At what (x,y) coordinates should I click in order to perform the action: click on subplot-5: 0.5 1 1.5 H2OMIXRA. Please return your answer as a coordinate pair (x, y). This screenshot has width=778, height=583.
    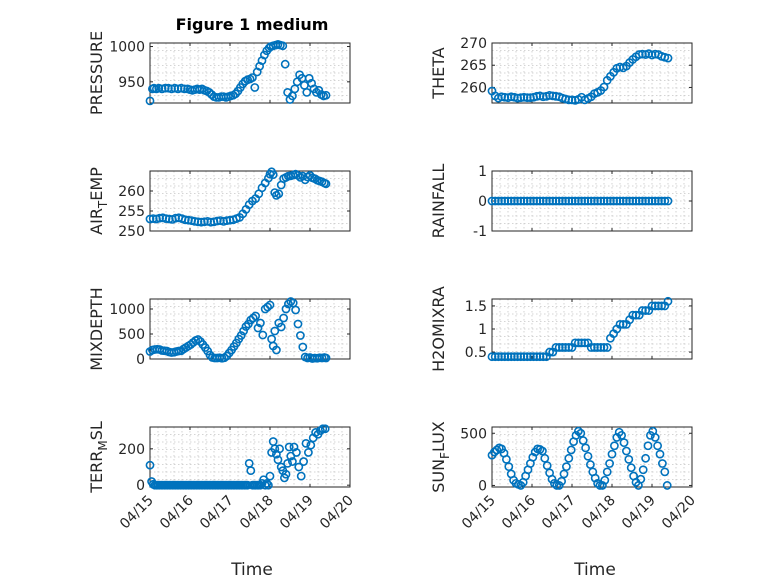
    Looking at the image, I should click on (561, 329).